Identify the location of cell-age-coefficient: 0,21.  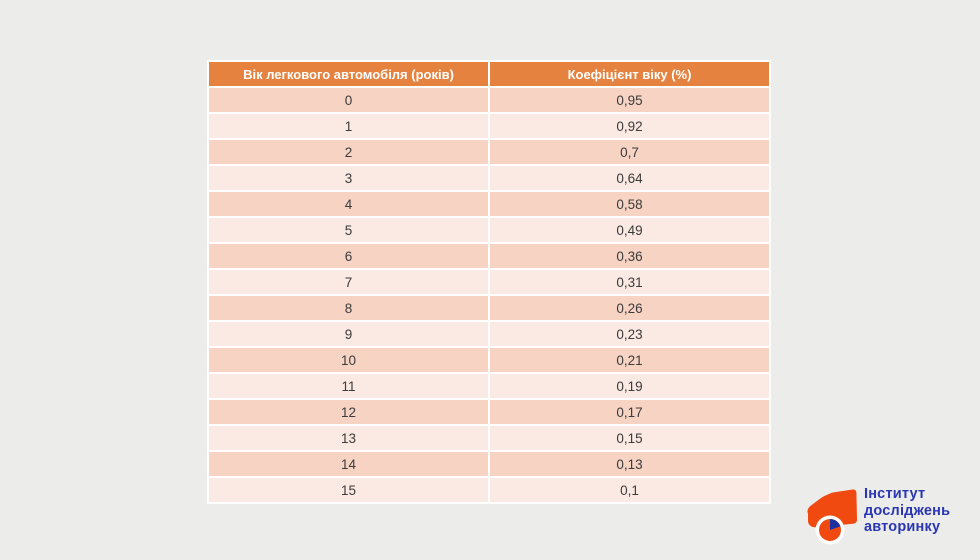
(629, 360).